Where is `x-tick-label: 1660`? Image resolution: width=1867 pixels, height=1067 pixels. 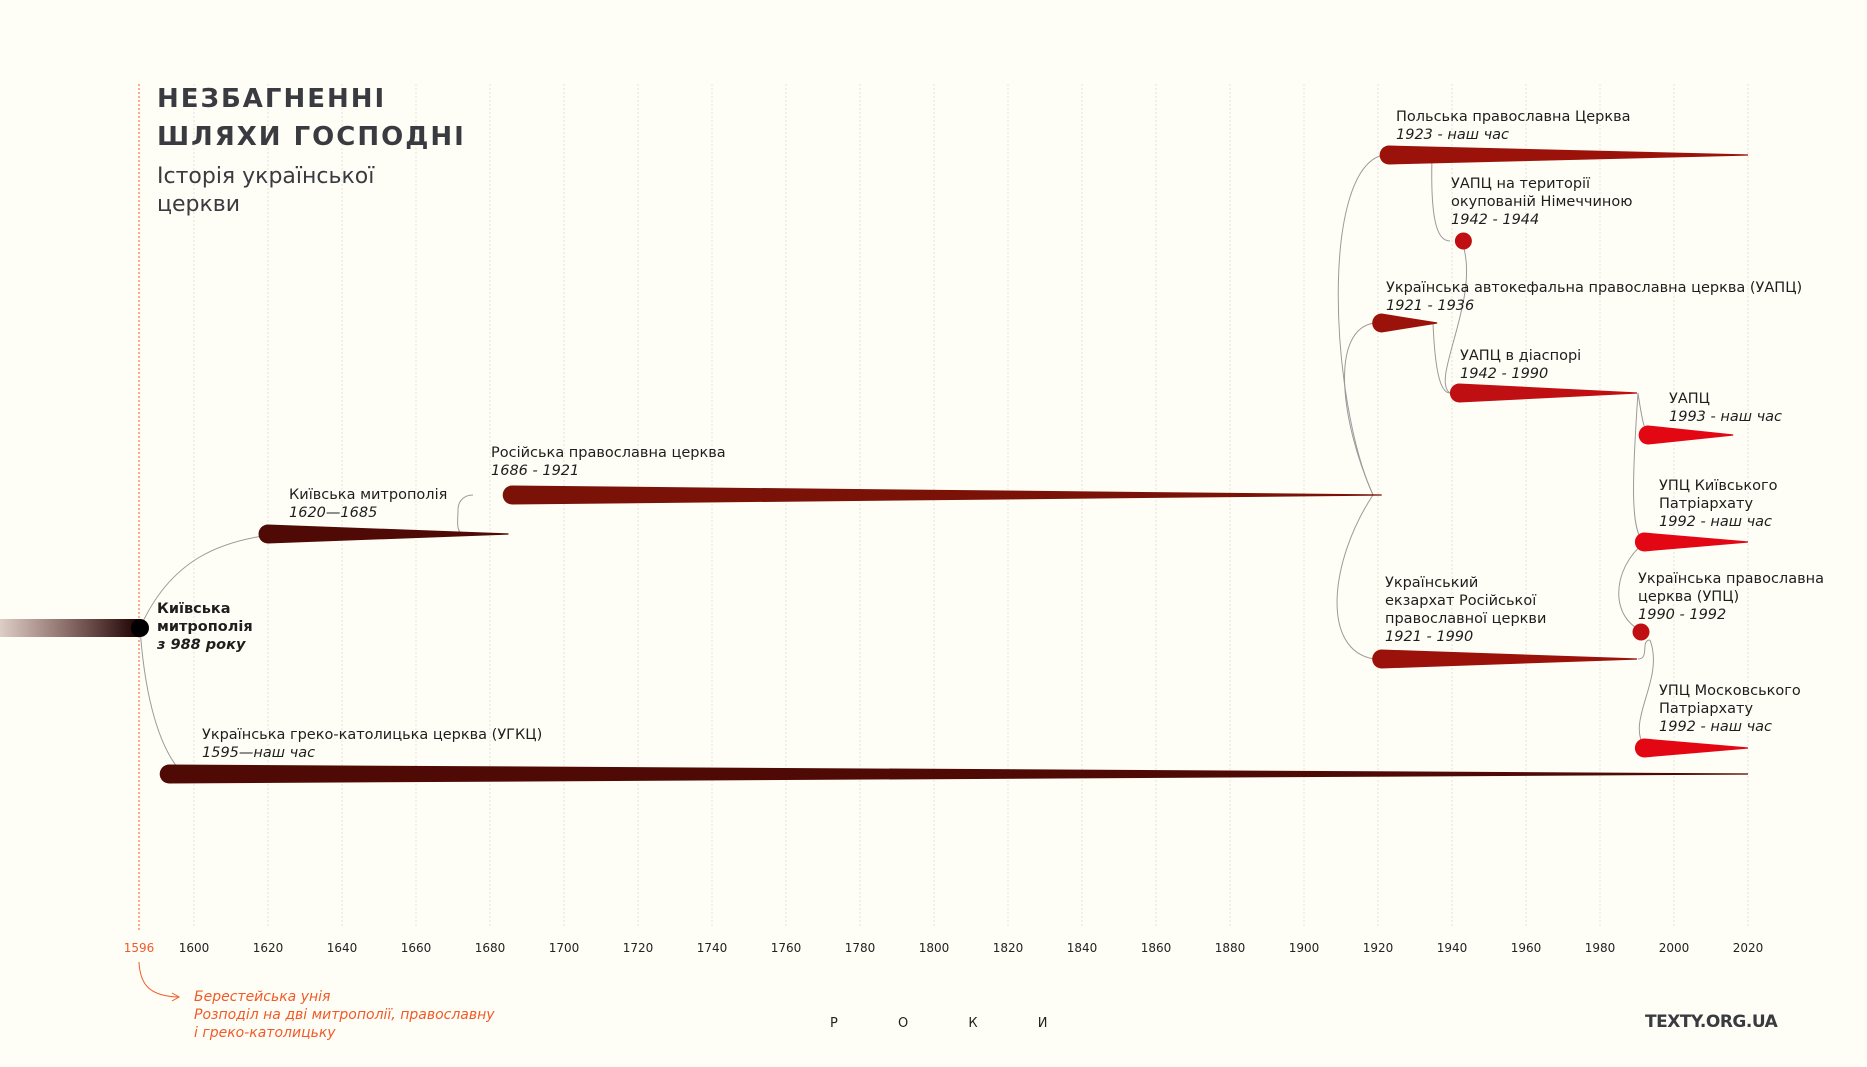 x-tick-label: 1660 is located at coordinates (416, 948).